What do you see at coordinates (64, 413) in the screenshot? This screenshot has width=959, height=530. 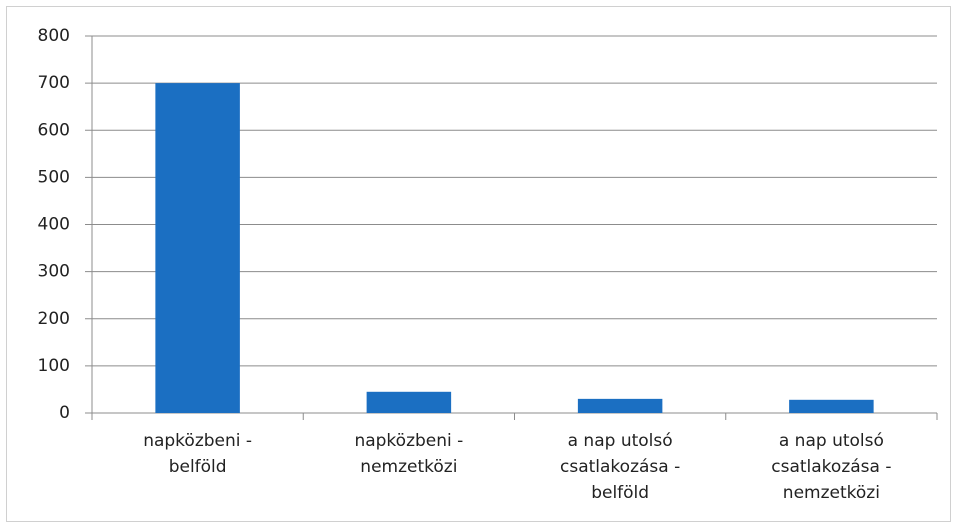 I see `y-tick-label: 0` at bounding box center [64, 413].